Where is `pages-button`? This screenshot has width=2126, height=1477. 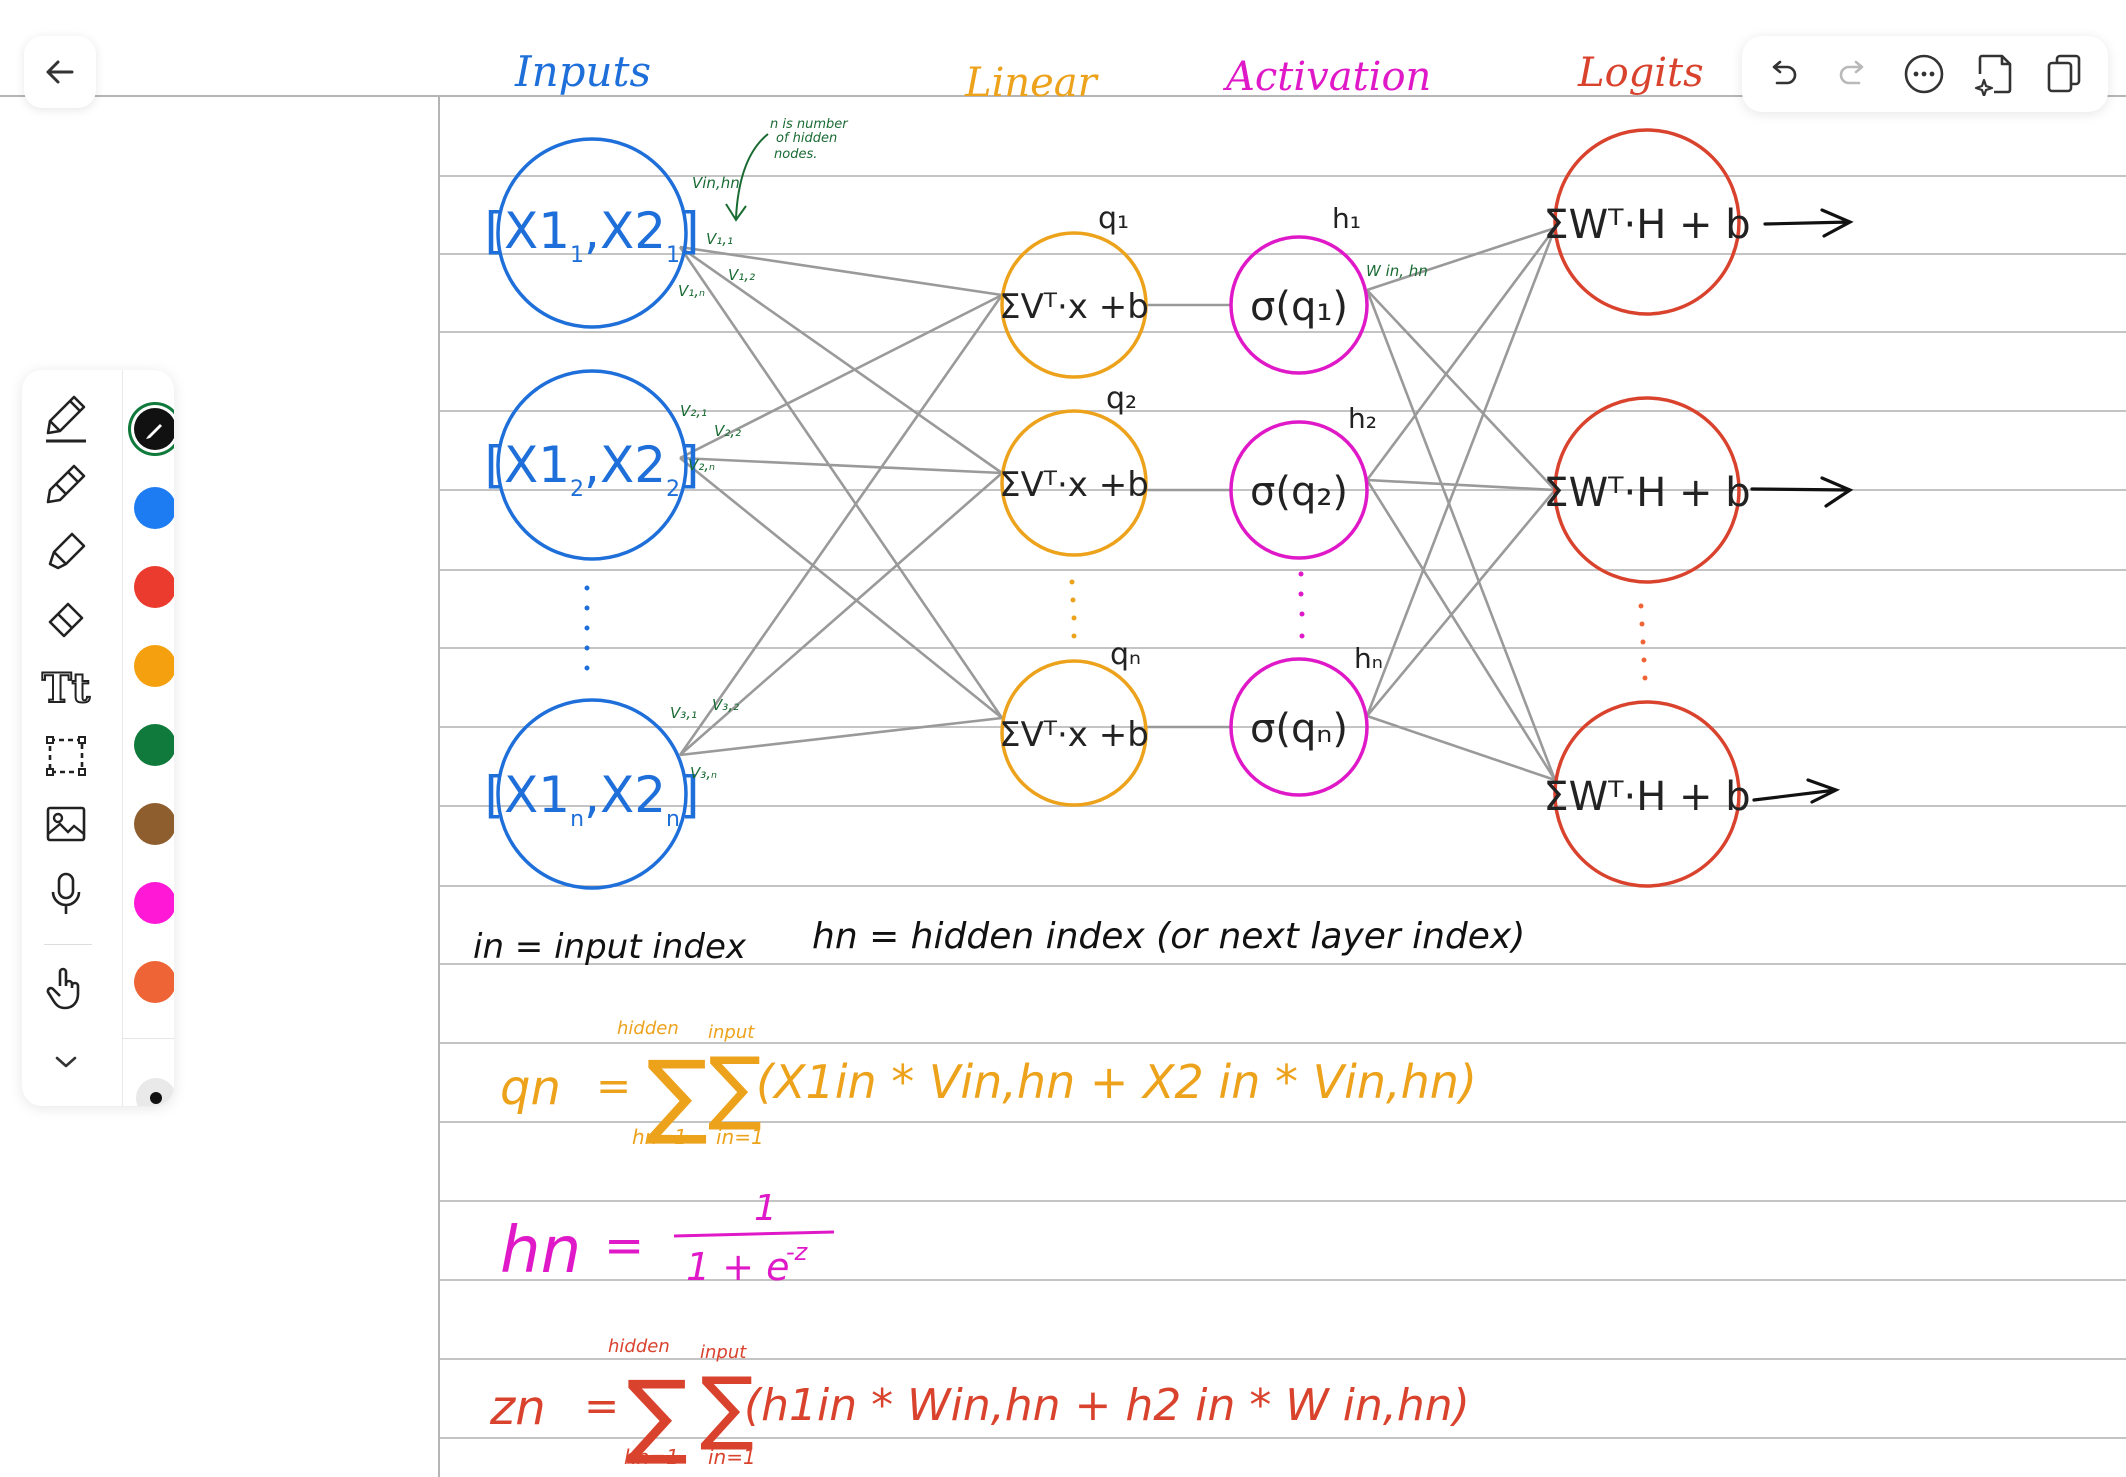 pages-button is located at coordinates (2064, 74).